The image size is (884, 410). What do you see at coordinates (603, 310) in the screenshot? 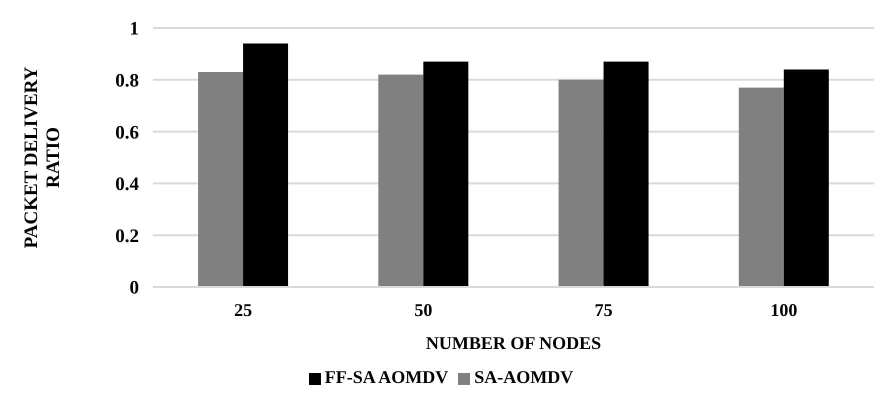
I see `x-tick-label: 75` at bounding box center [603, 310].